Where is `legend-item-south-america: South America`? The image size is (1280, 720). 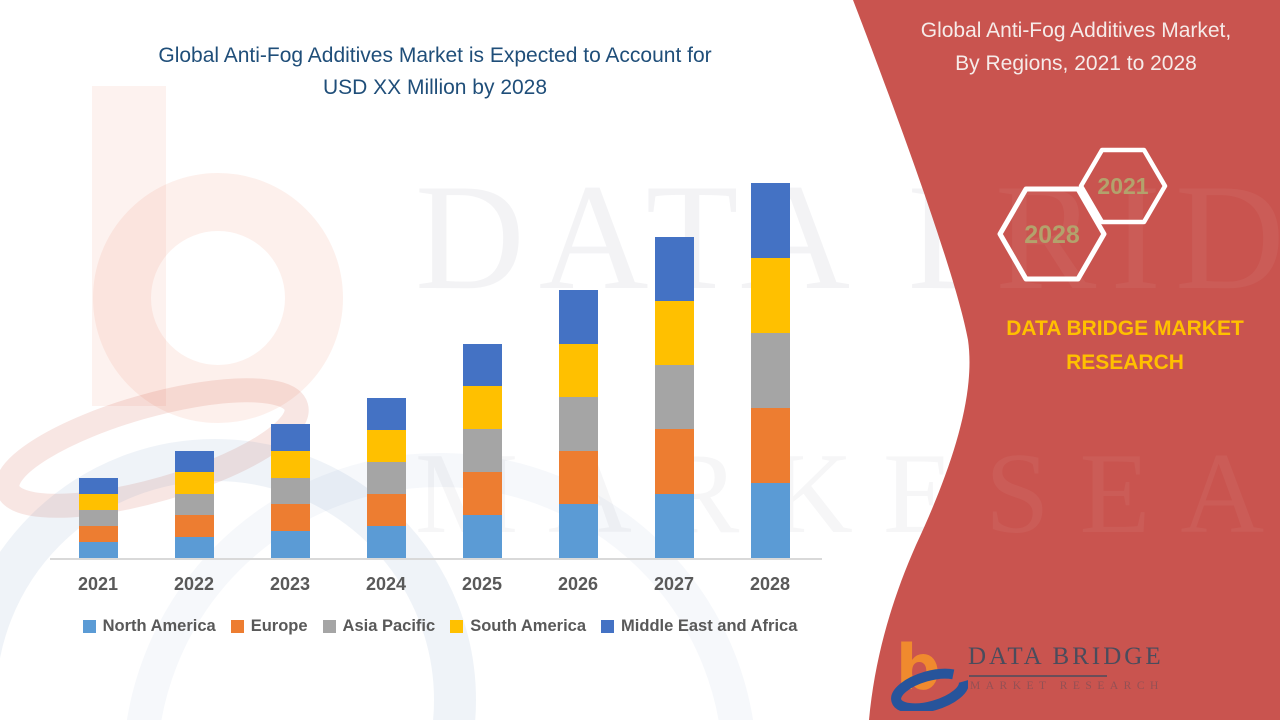 legend-item-south-america: South America is located at coordinates (518, 626).